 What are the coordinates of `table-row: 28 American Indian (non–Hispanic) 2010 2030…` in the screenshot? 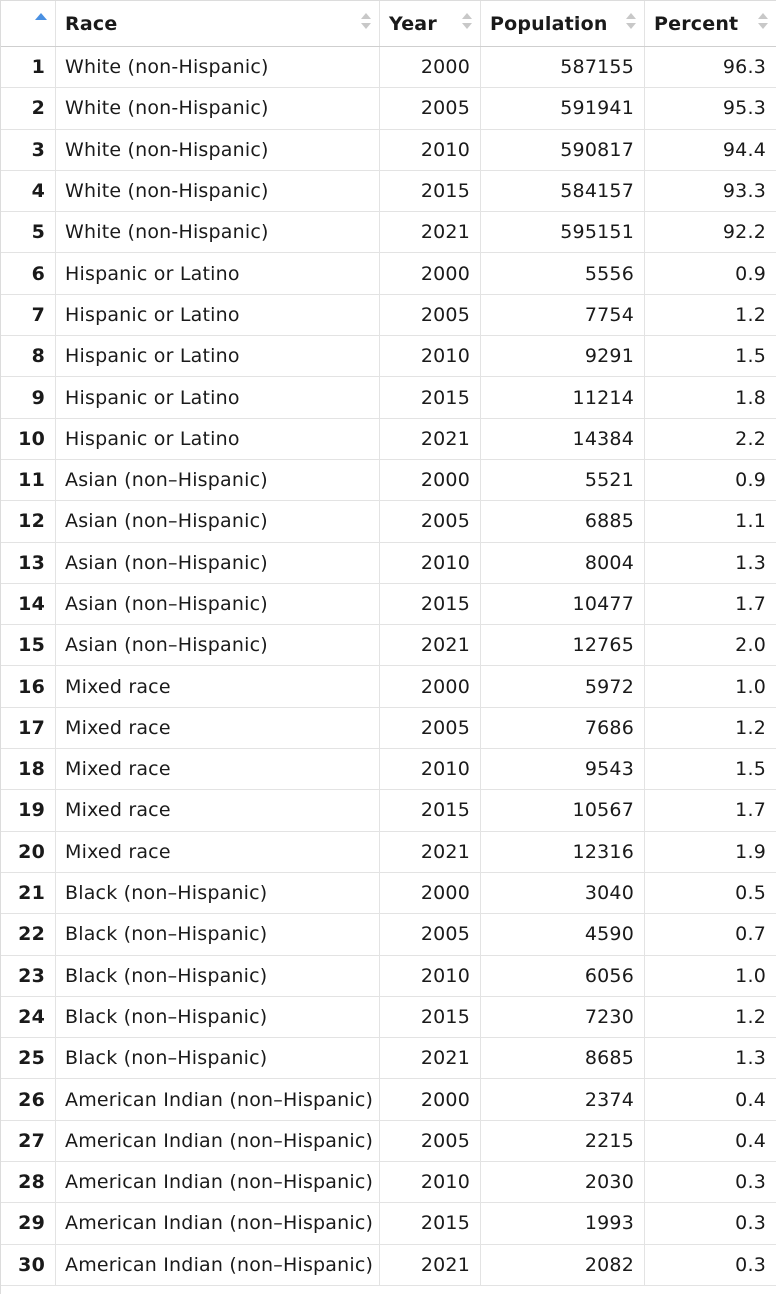 It's located at (388, 1183).